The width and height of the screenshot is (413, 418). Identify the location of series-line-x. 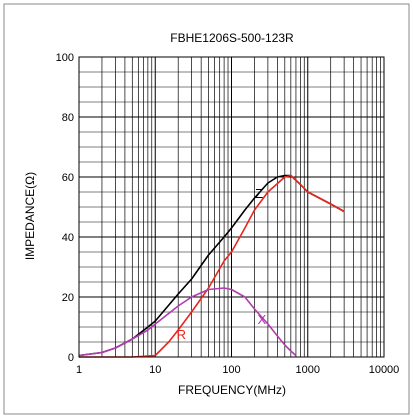
(187, 322).